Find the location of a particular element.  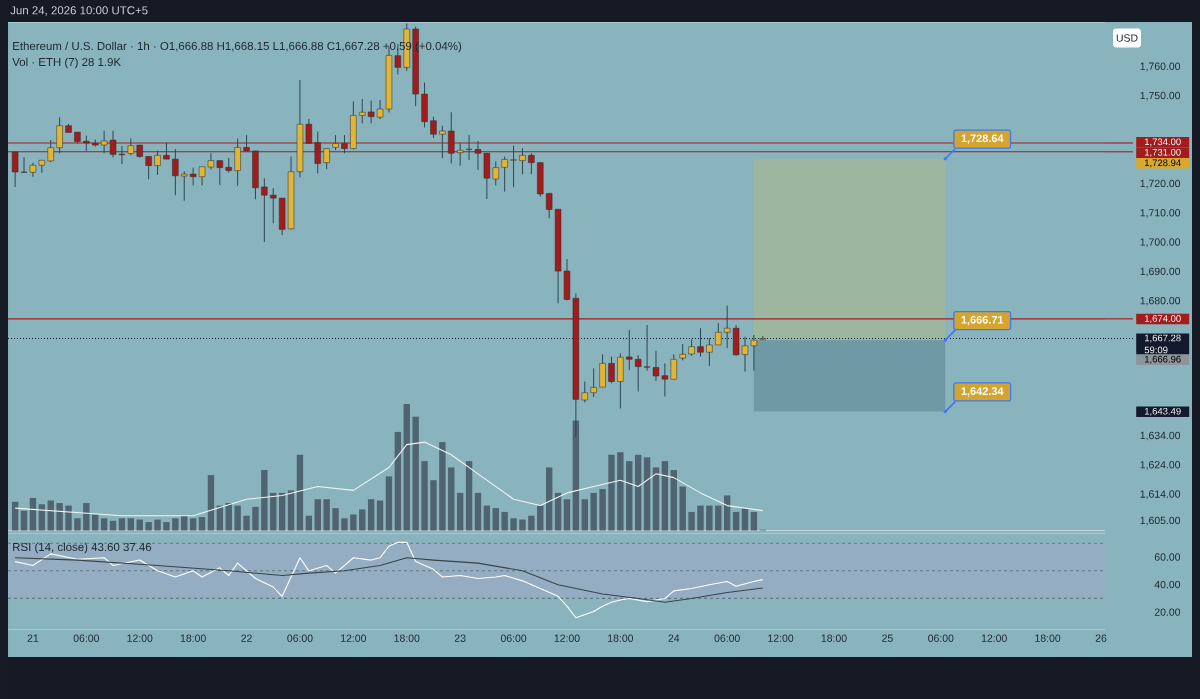

x-tick-label: 25 is located at coordinates (887, 638).